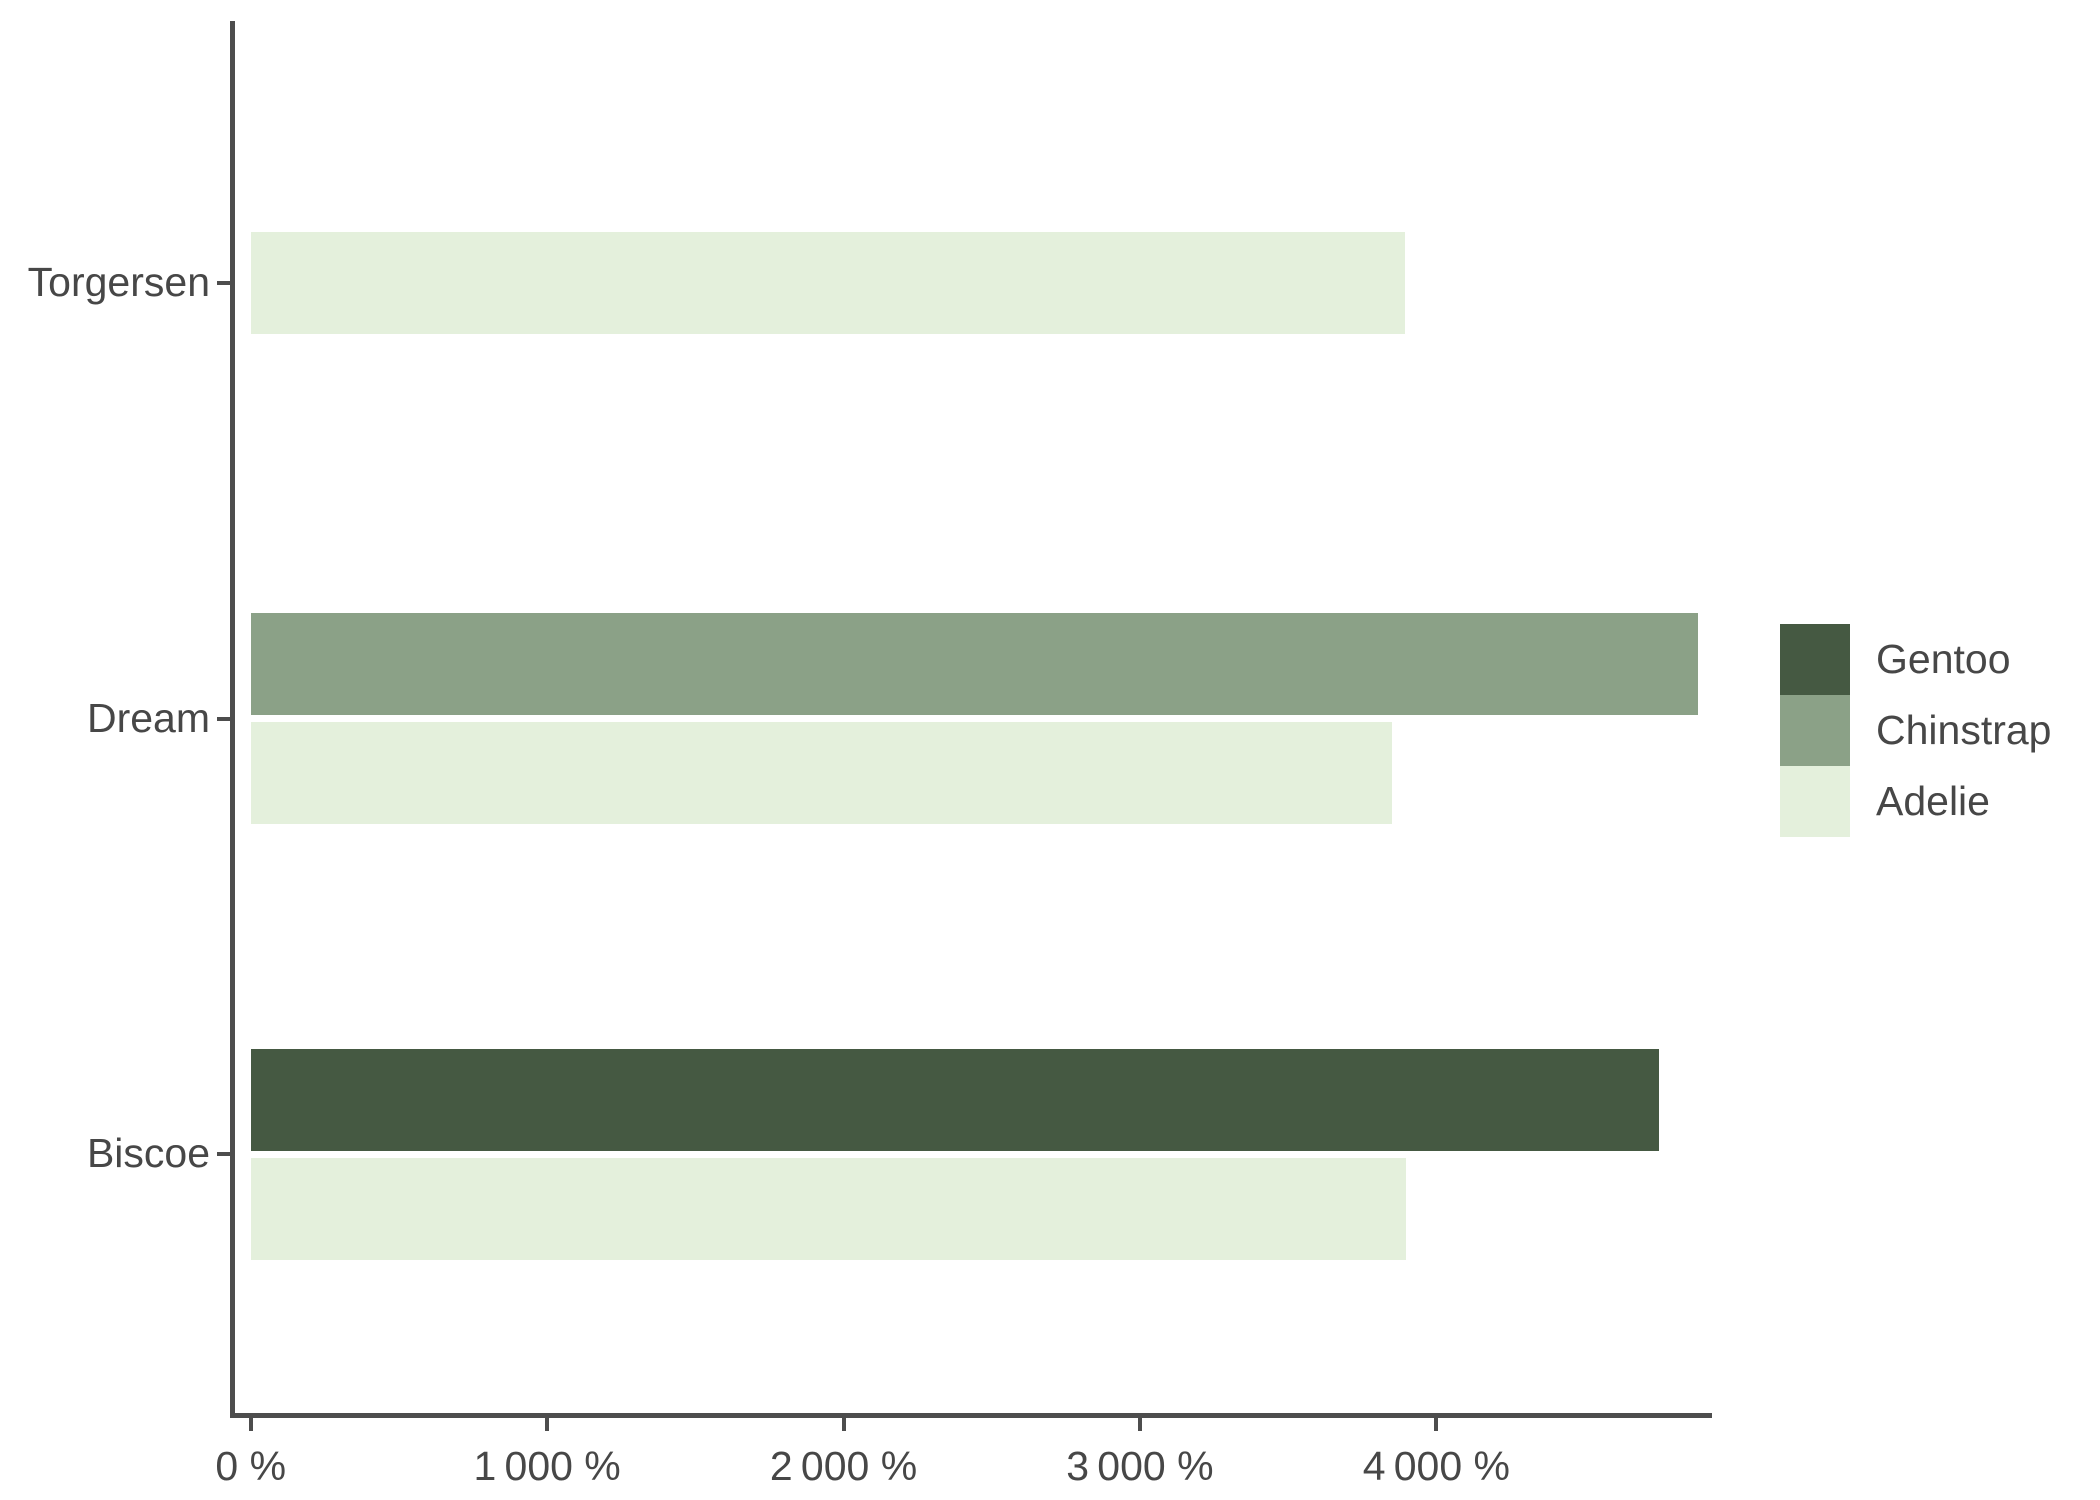  I want to click on y-axis-tick-label: Biscoe, so click(148, 1153).